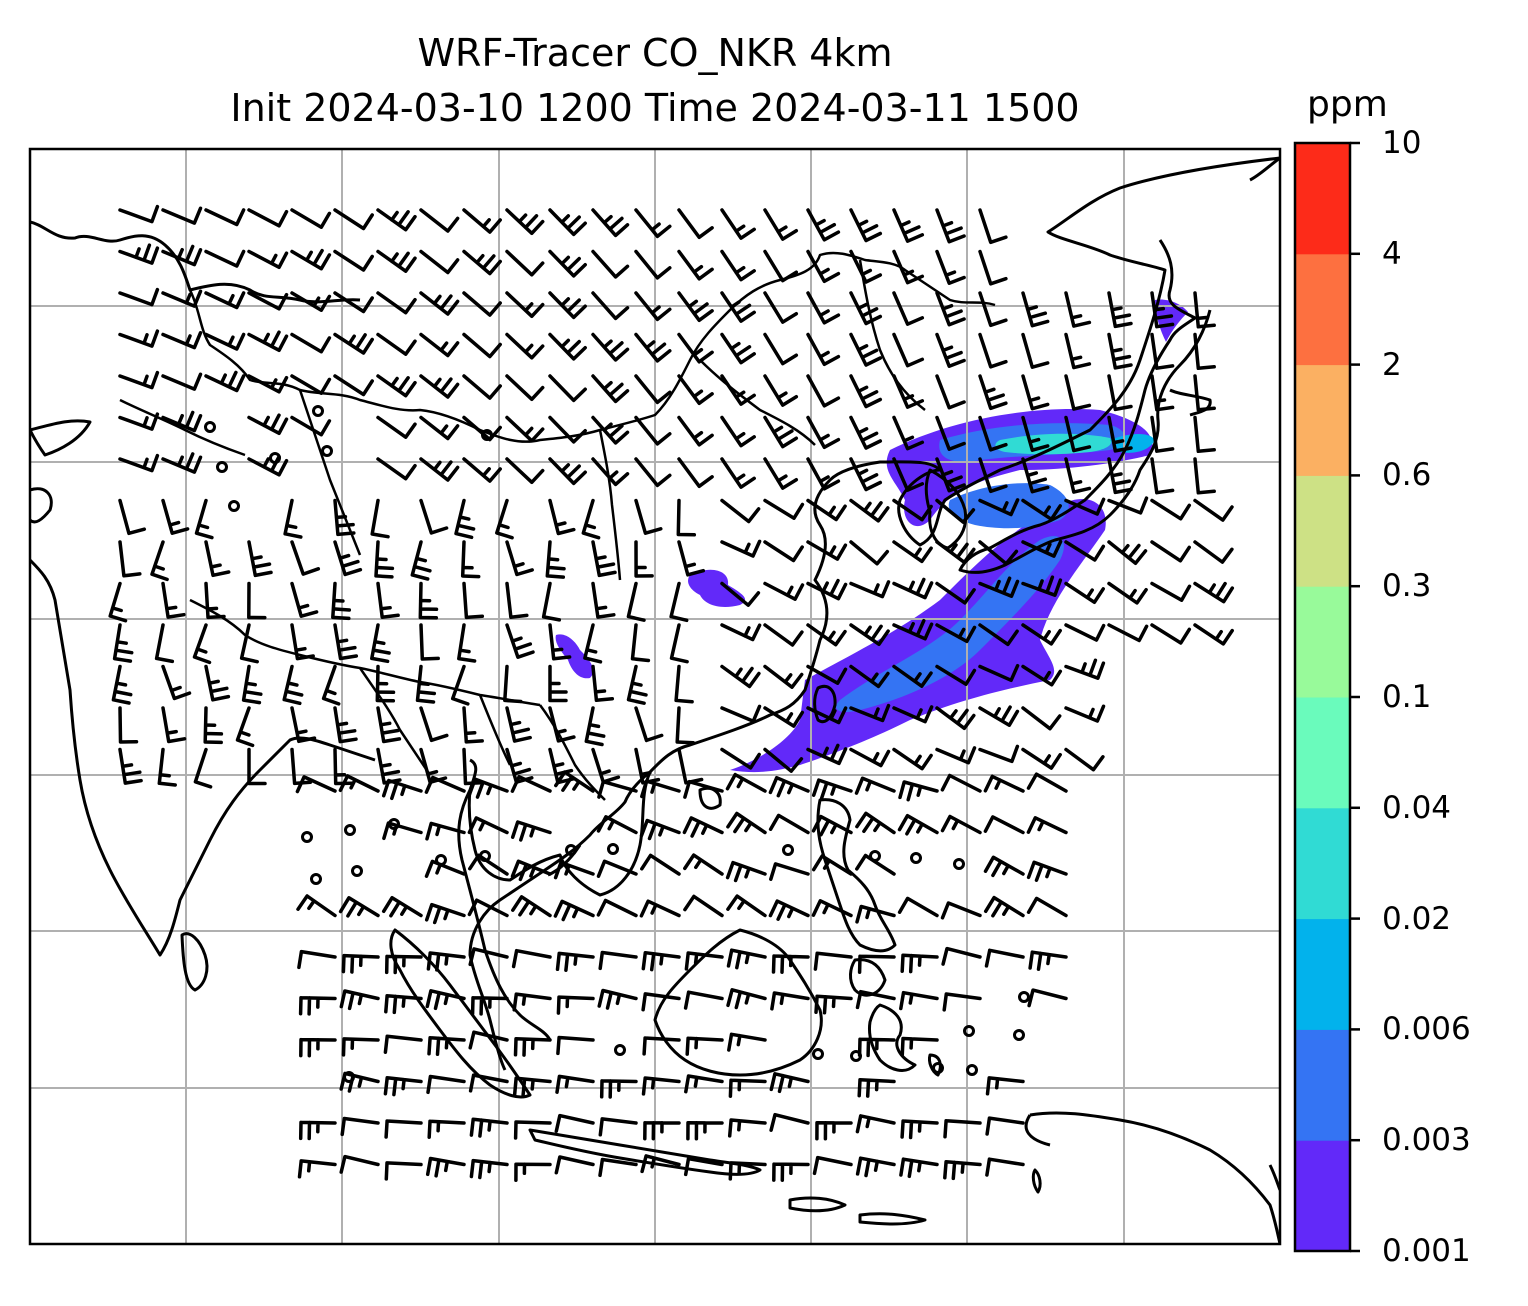 This screenshot has height=1306, width=1528. I want to click on colorbar-tick-label: 0.3, so click(1407, 586).